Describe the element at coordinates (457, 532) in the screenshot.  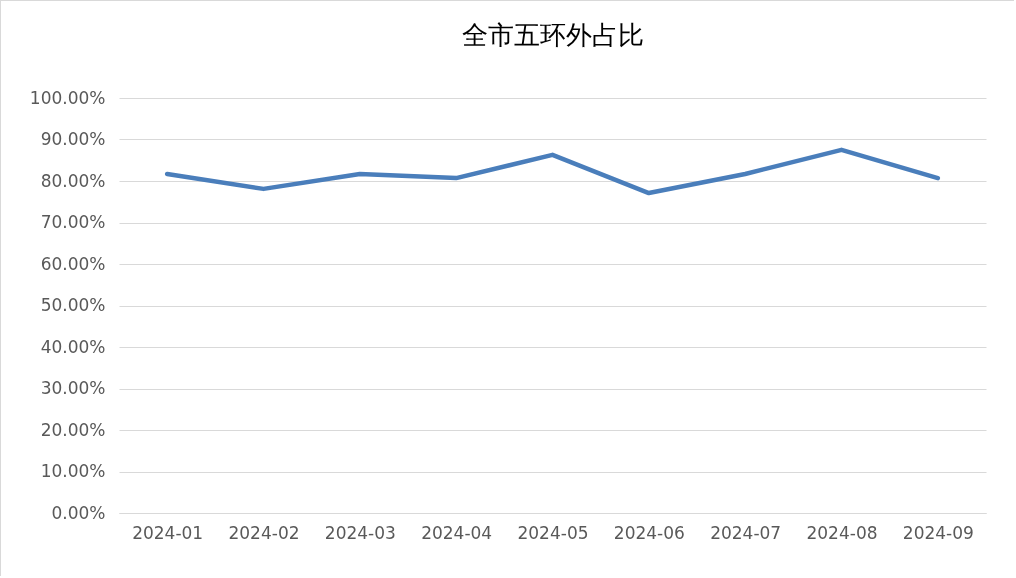
I see `x-tick-label: 2024-04` at that location.